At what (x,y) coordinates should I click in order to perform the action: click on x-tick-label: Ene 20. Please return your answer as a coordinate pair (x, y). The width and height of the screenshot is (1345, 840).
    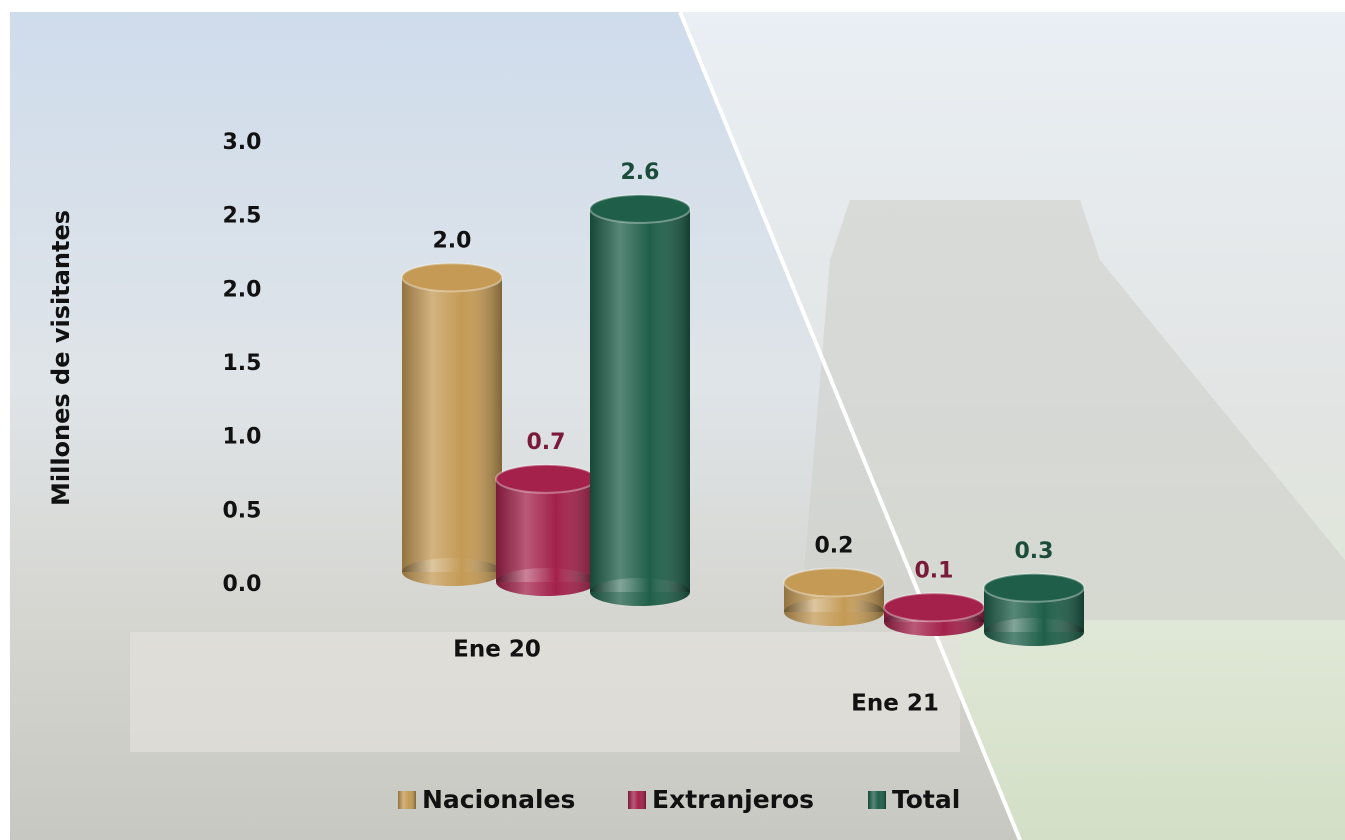
    Looking at the image, I should click on (497, 650).